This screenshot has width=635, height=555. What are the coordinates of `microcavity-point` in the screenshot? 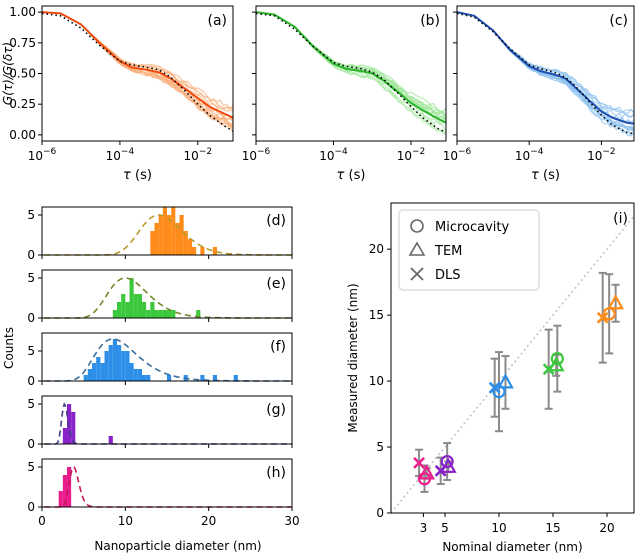 It's located at (557, 359).